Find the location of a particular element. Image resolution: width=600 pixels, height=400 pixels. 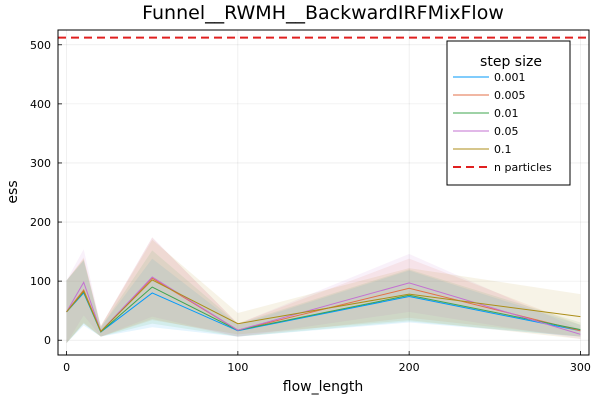

series-line-0.1 is located at coordinates (323, 306).